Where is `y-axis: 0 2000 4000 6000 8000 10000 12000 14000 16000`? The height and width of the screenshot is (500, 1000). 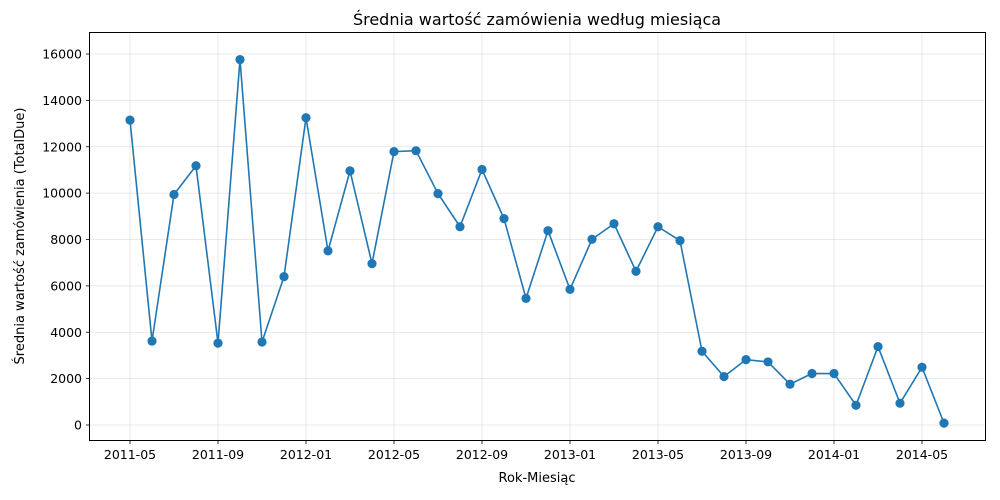
y-axis: 0 2000 4000 6000 8000 10000 12000 14000 16000 is located at coordinates (66, 240).